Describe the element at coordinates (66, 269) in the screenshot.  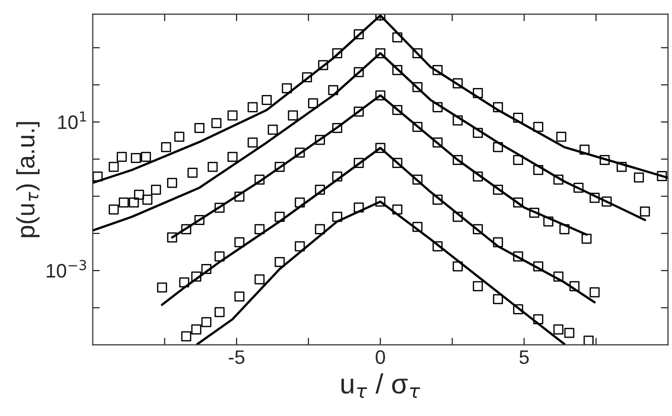
I see `y-tick-label: 10$^{−3}$` at that location.